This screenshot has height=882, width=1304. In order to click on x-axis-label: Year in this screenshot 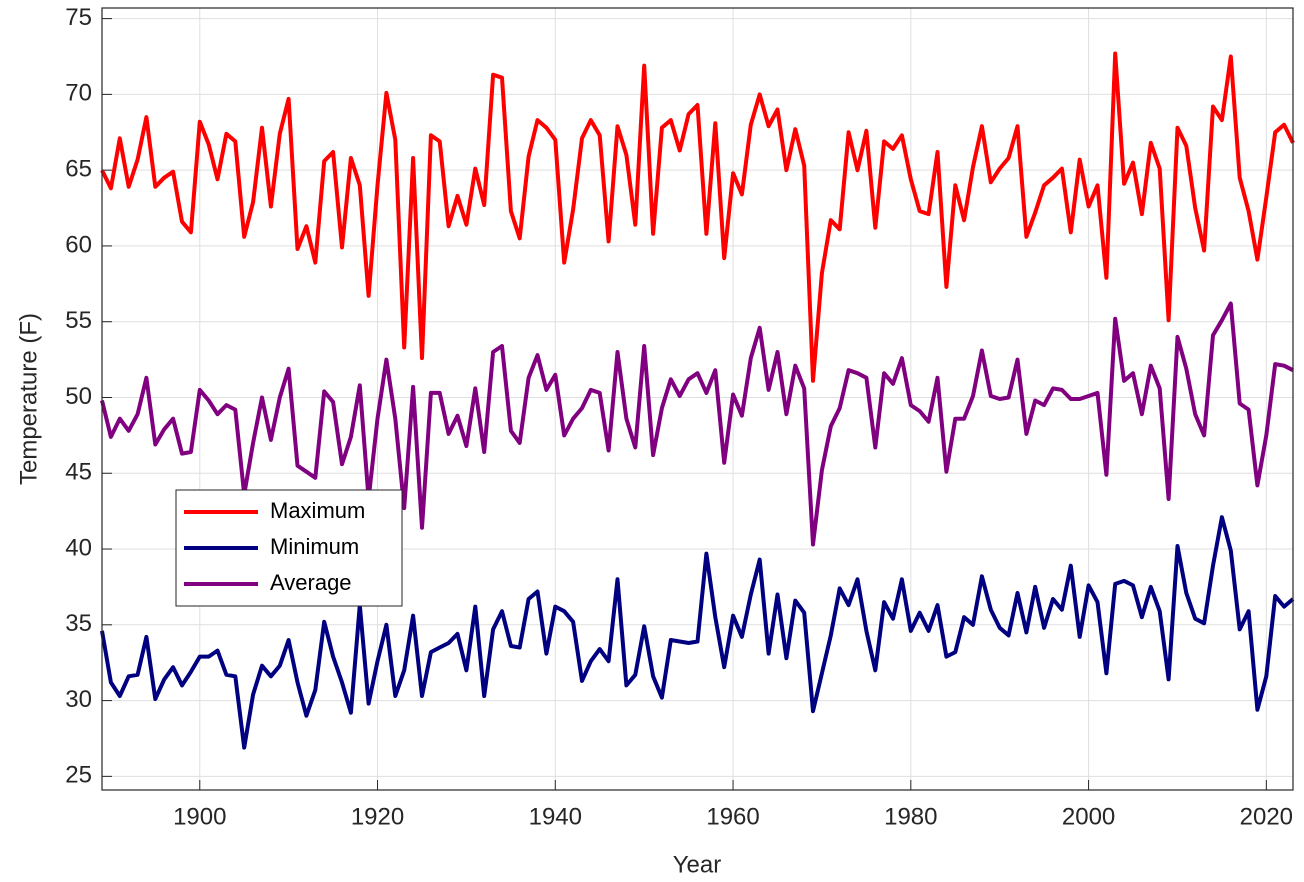, I will do `click(697, 864)`.